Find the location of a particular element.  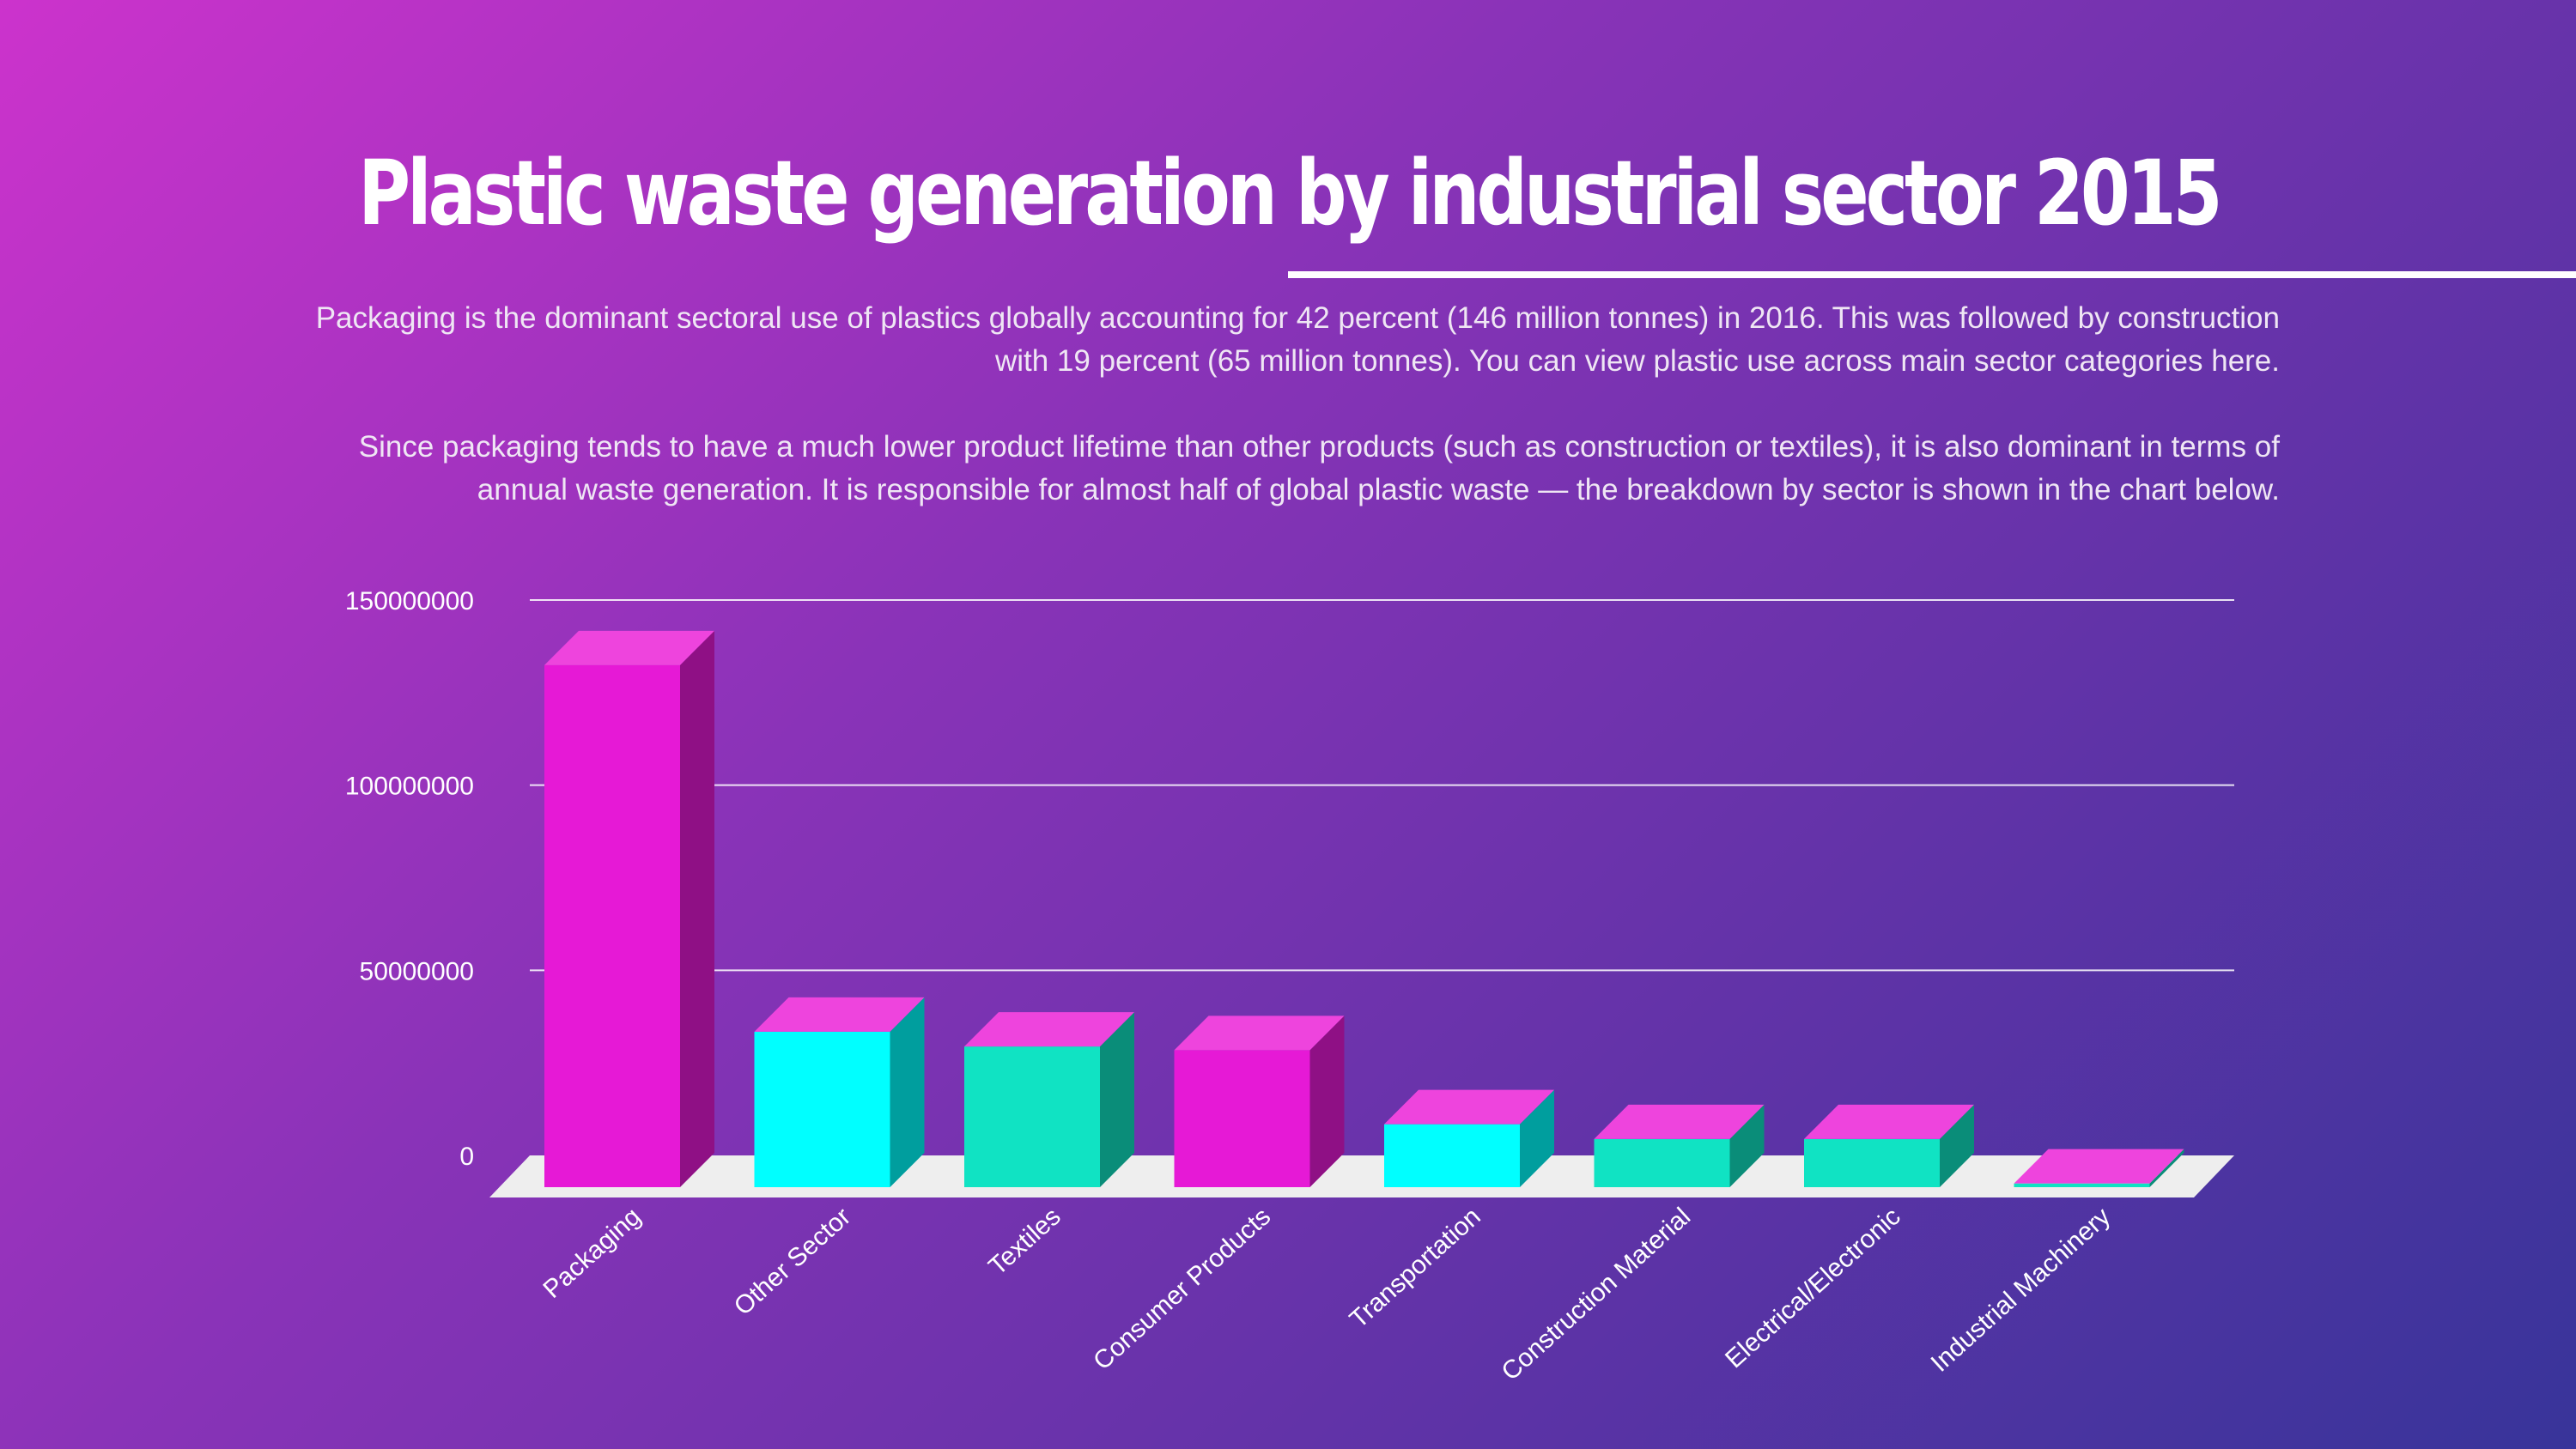

x-tick-label: Electrical/Electronic is located at coordinates (1813, 1288).